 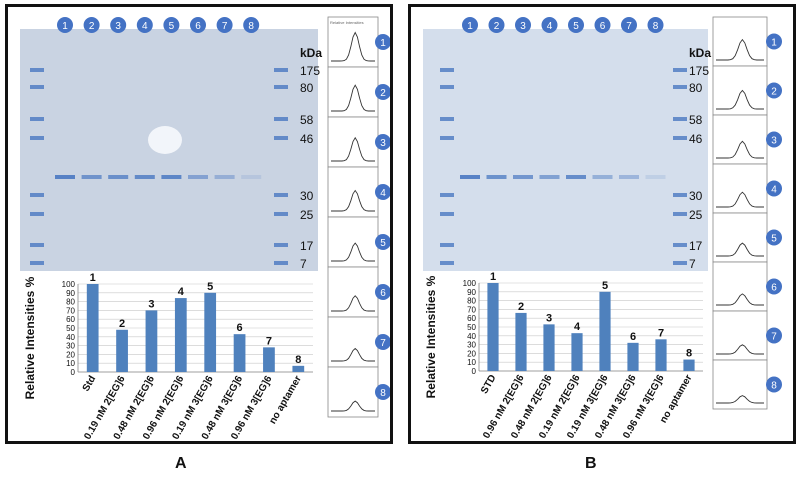 I want to click on panel-a-ytick-70: 70, so click(x=70, y=310).